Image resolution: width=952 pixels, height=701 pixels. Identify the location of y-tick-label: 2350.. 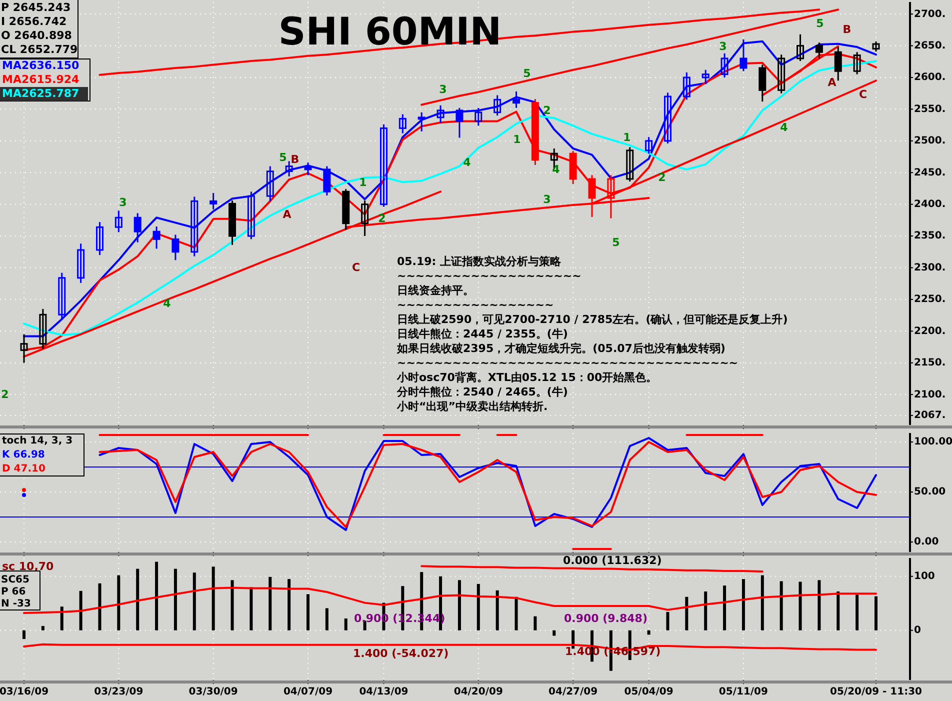
(930, 236).